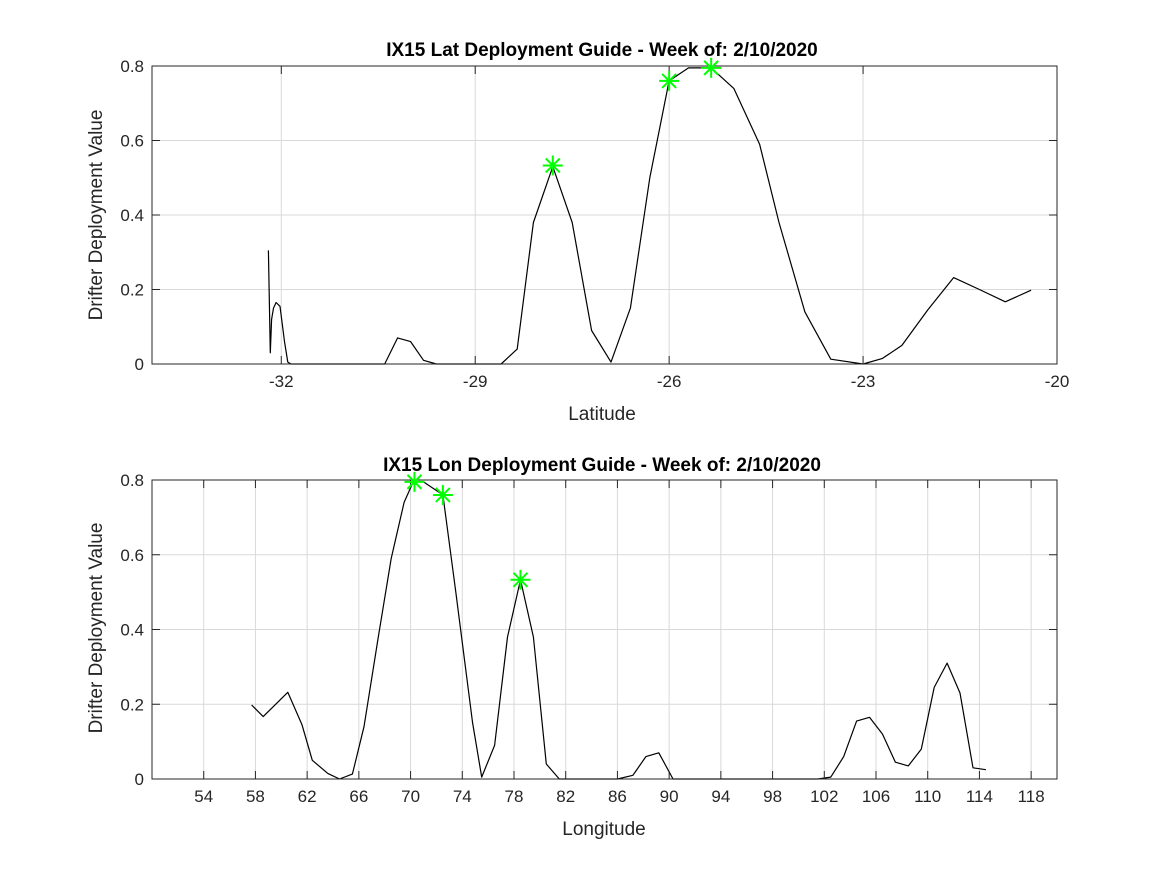  What do you see at coordinates (979, 796) in the screenshot?
I see `longitude-x-tick-label: 114` at bounding box center [979, 796].